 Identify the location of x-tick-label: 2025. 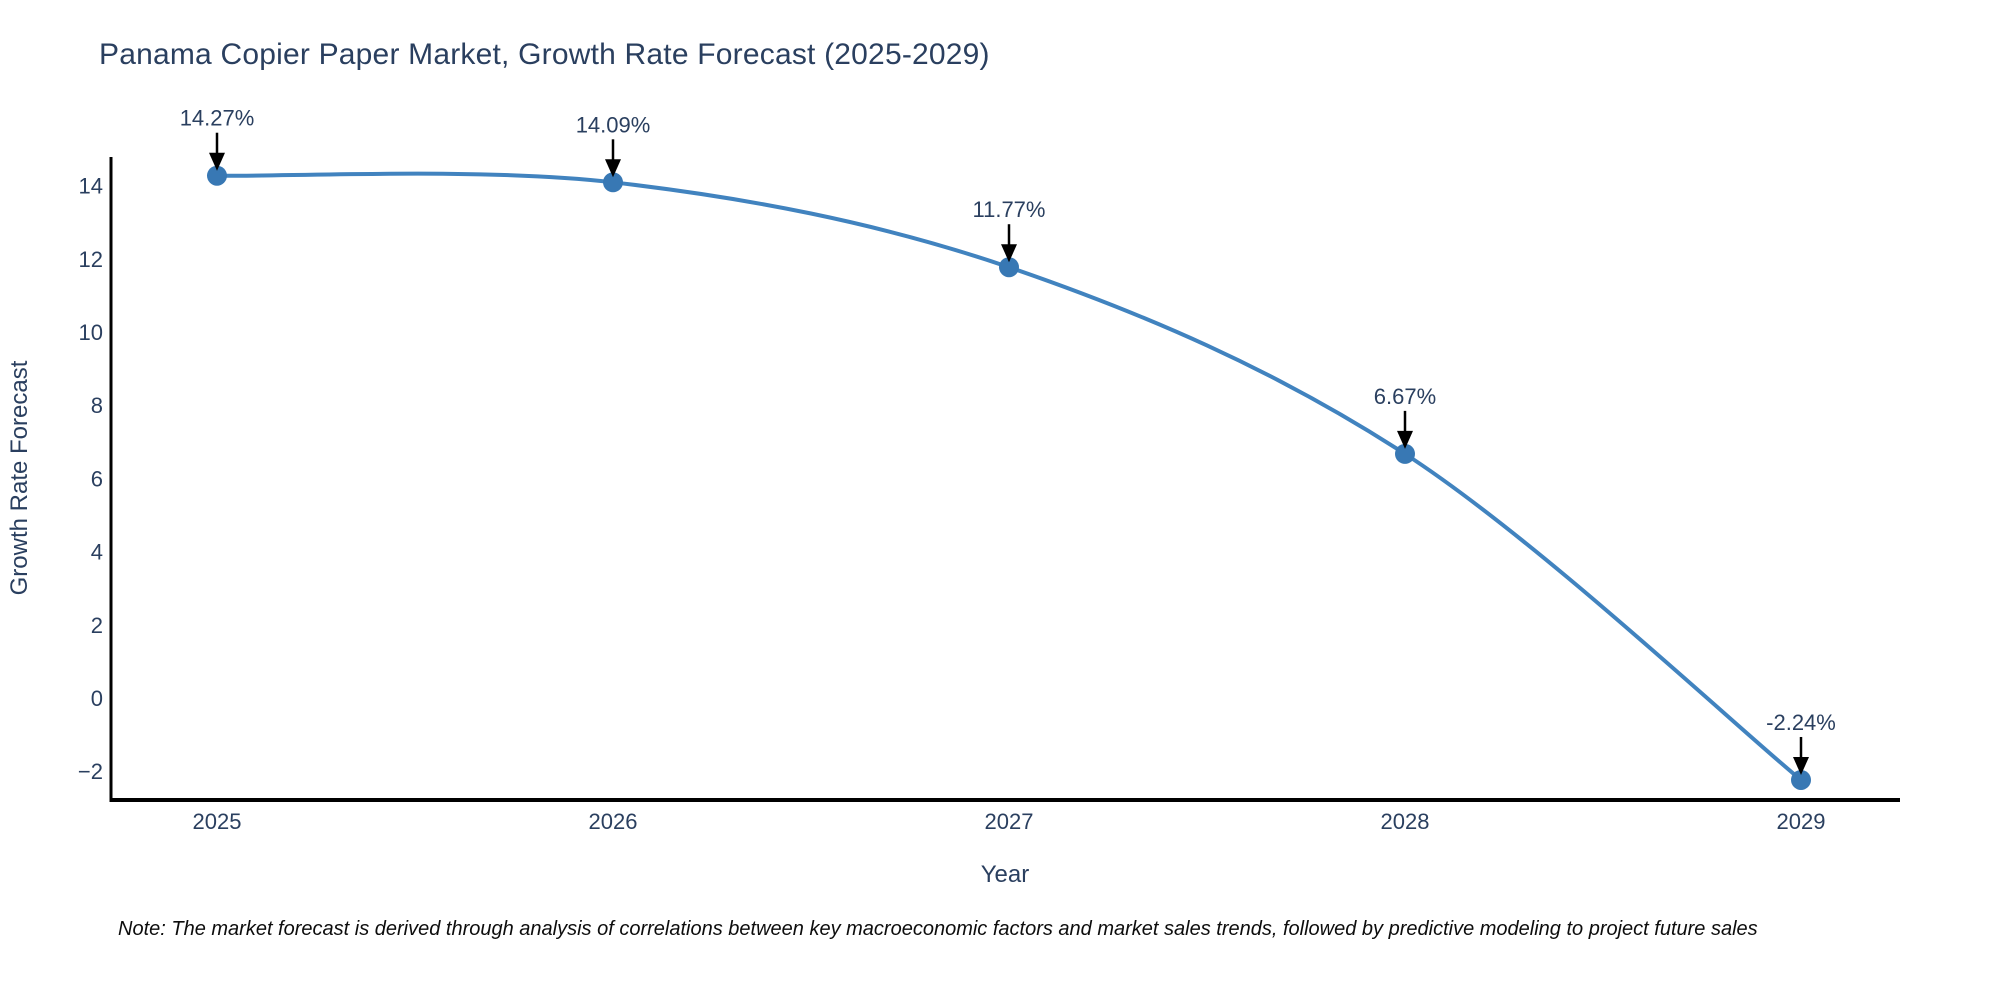
(217, 821).